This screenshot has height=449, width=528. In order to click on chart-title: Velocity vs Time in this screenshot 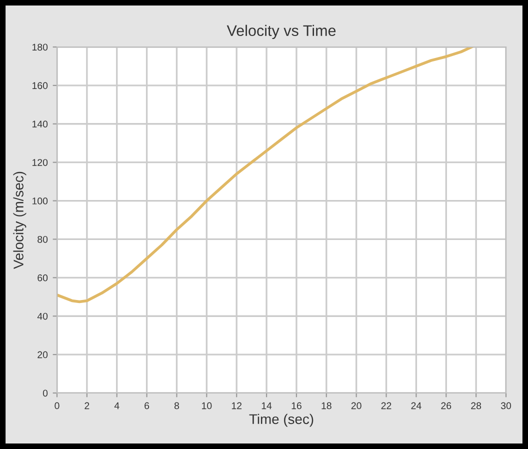, I will do `click(281, 32)`.